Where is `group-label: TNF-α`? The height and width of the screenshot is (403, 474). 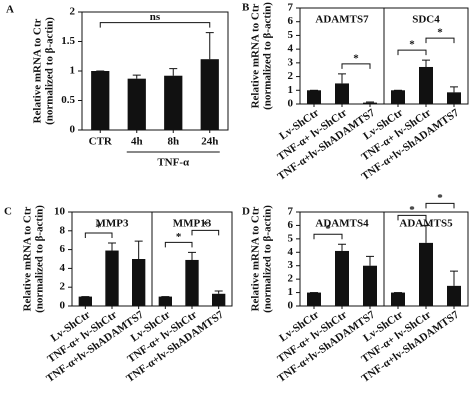
group-label: TNF-α is located at coordinates (173, 163).